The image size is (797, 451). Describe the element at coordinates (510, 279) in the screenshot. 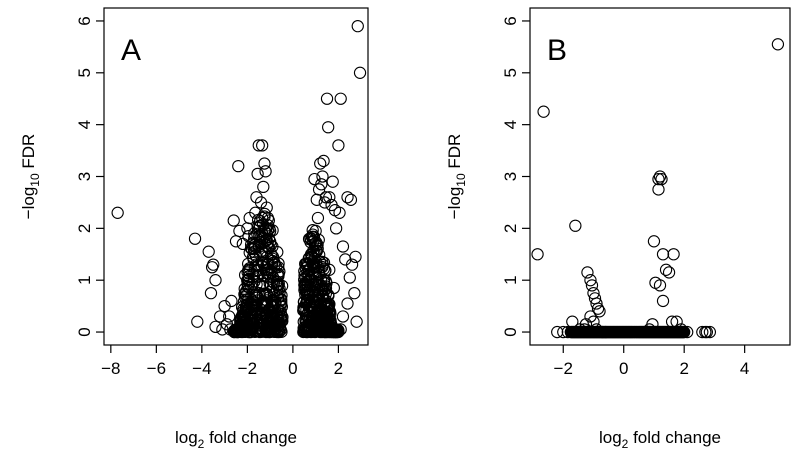

I see `panel-b-ytick-label-1: 1` at that location.